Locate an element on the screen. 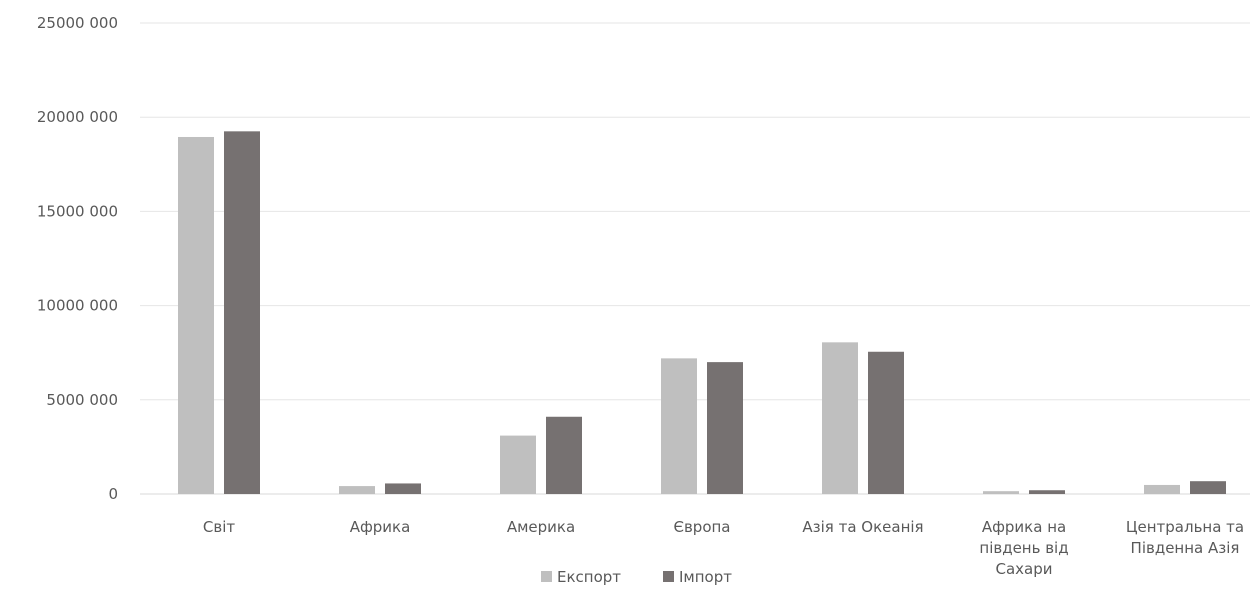  y-tick-label: 10000 000 is located at coordinates (77, 306).